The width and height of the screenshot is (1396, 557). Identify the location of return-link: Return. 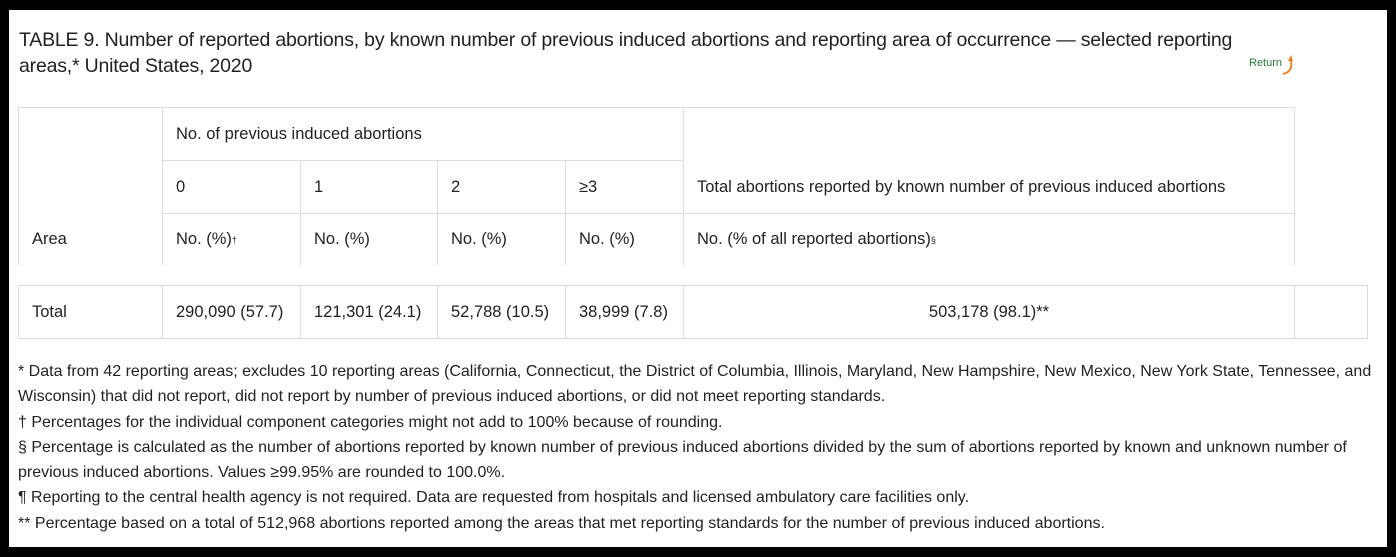
(1266, 63).